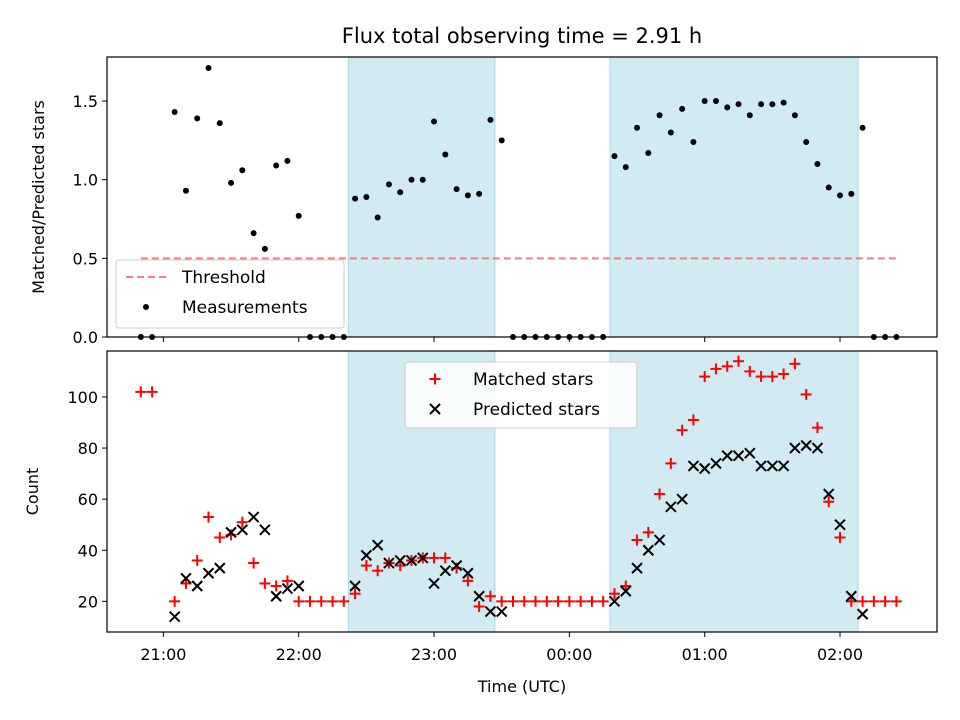  I want to click on legend: Matched stars Predicted stars, so click(521, 395).